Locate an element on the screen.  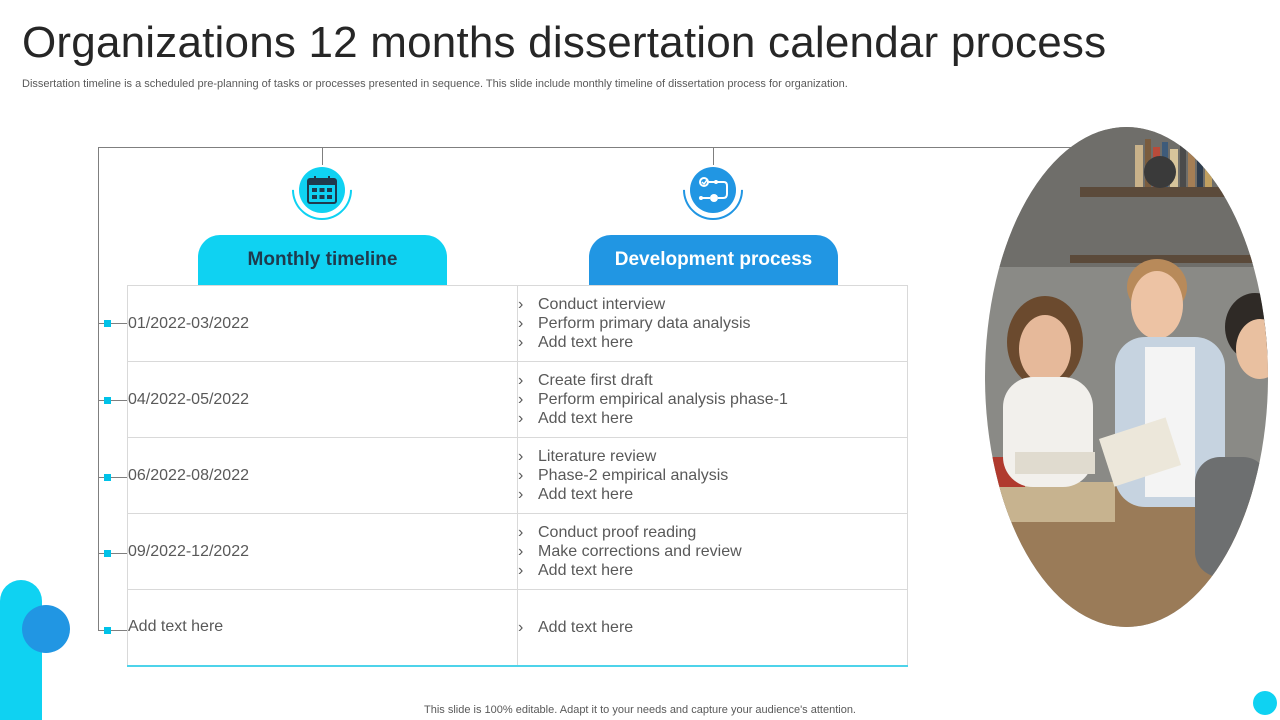
process-icon-badge is located at coordinates (713, 190).